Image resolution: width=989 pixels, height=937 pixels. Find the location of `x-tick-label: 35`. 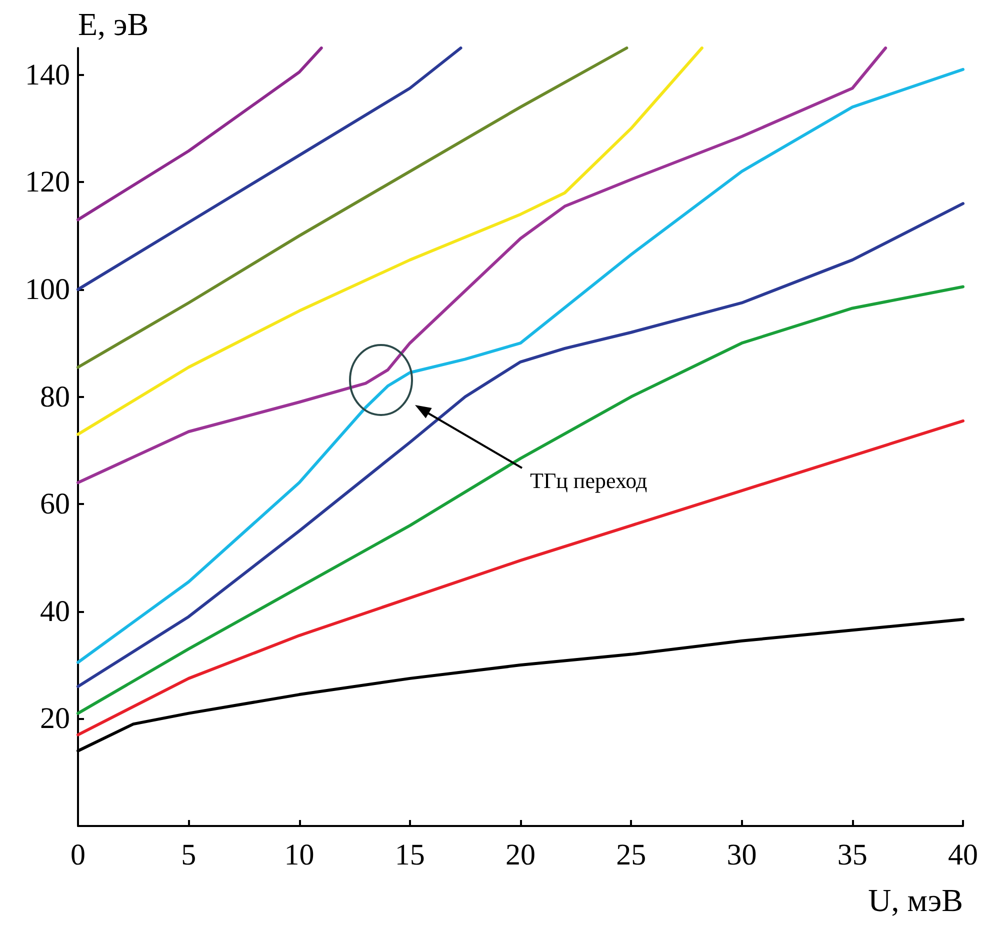

x-tick-label: 35 is located at coordinates (852, 855).